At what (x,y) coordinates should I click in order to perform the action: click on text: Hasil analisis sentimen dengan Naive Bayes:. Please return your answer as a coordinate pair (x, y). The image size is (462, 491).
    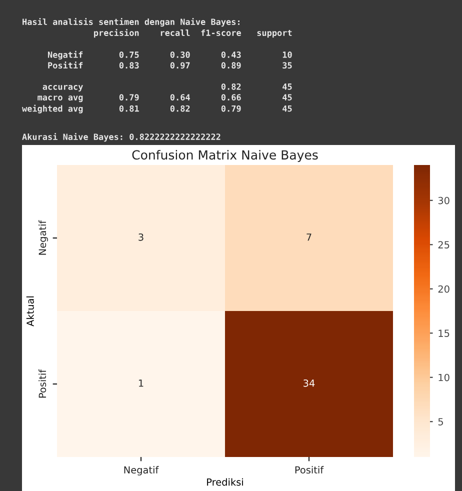
    Looking at the image, I should click on (131, 22).